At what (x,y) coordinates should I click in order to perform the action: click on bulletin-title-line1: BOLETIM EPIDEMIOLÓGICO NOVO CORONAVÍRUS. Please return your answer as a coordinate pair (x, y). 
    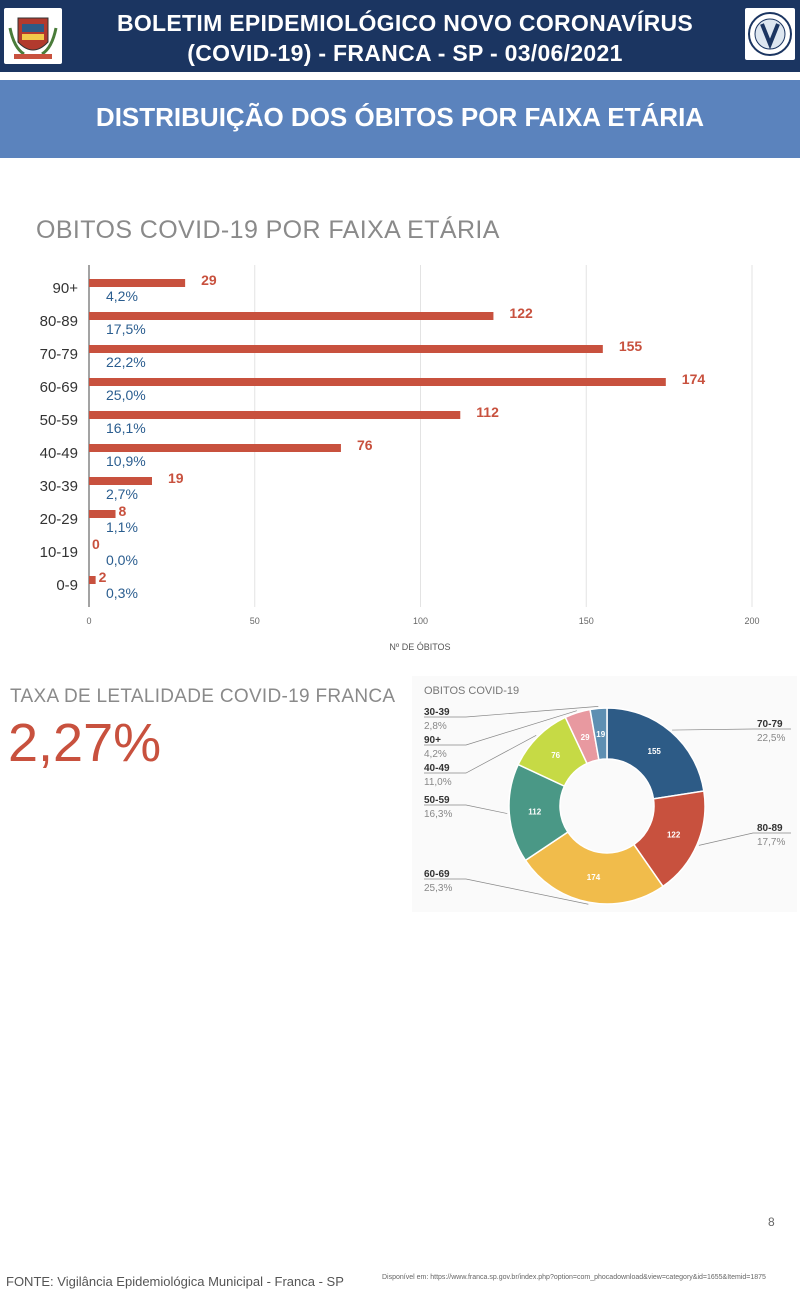
    Looking at the image, I should click on (405, 23).